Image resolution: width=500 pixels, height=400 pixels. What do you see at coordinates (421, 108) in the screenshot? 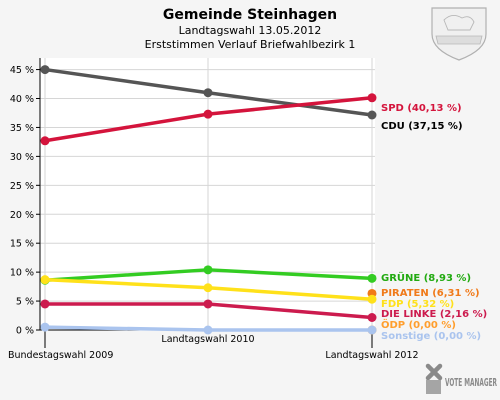
I see `series-end-label: SPD (40,13 %)` at bounding box center [421, 108].